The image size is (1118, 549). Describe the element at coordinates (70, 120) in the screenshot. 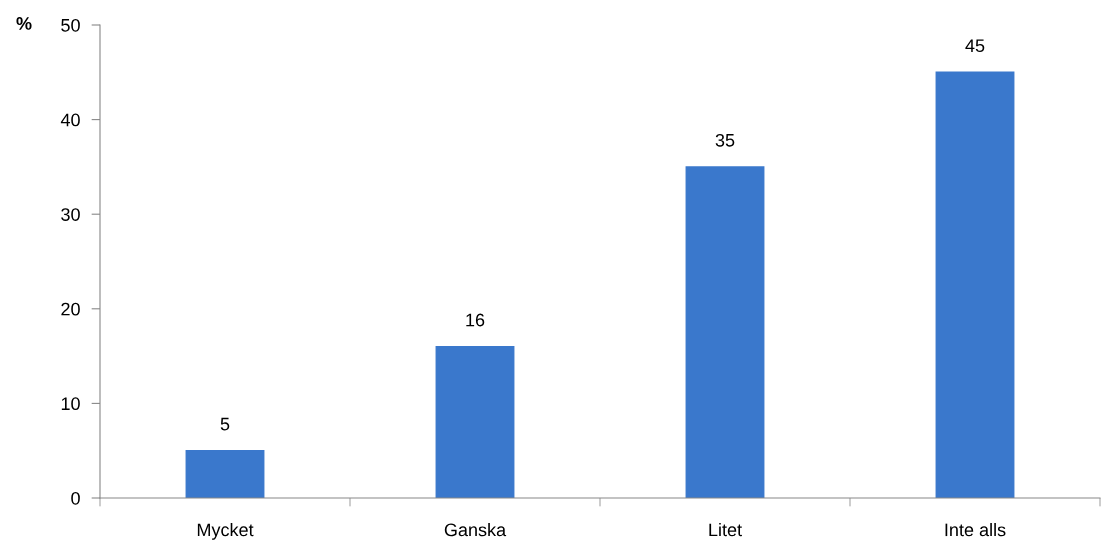

I see `y-tick-label: 40` at that location.